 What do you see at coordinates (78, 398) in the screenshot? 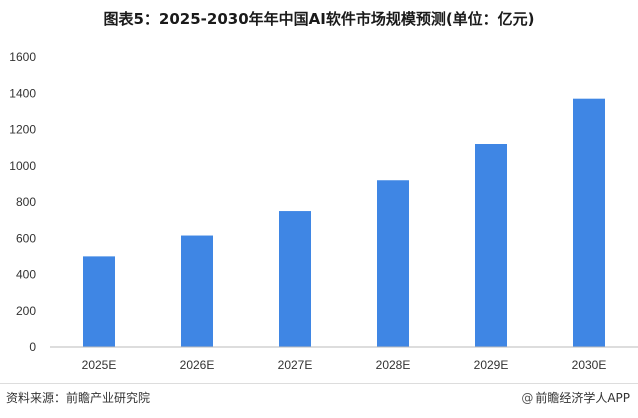
I see `source-note: 资料来源：前瞻产业研究院` at bounding box center [78, 398].